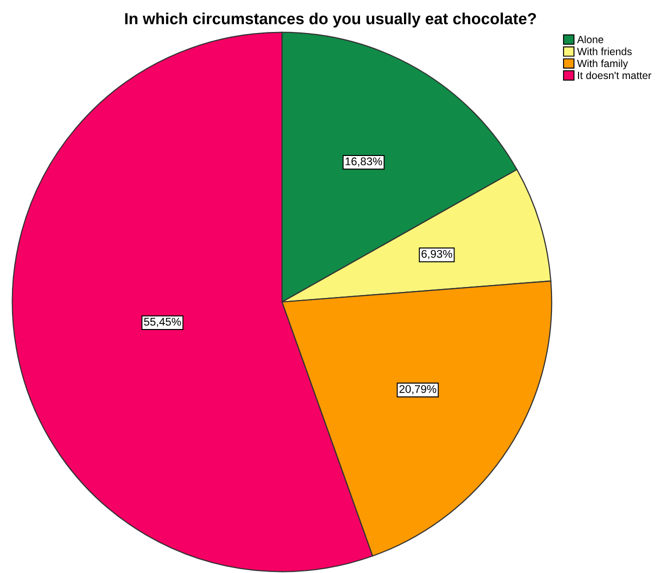 The height and width of the screenshot is (573, 661). I want to click on legend-label: With friends, so click(604, 52).